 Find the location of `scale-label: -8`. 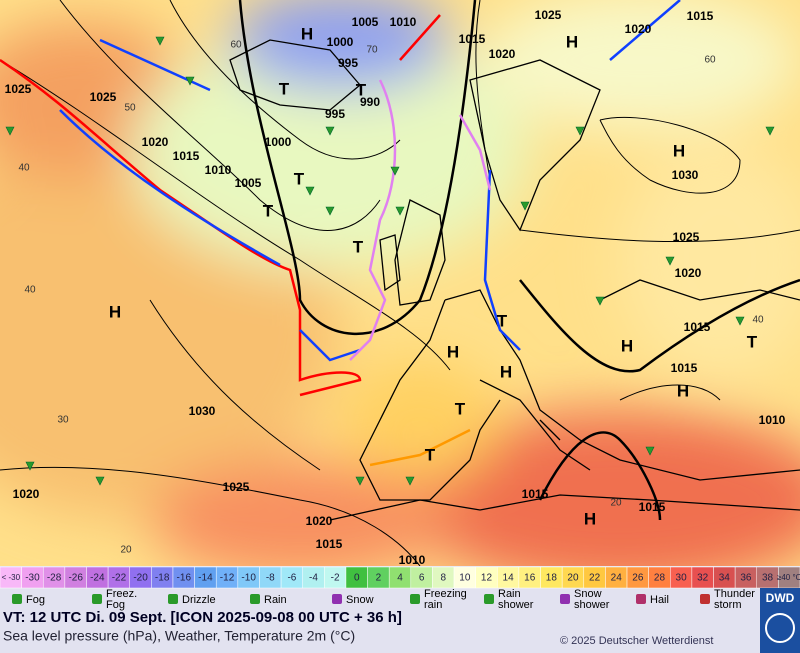

scale-label: -8 is located at coordinates (270, 578).